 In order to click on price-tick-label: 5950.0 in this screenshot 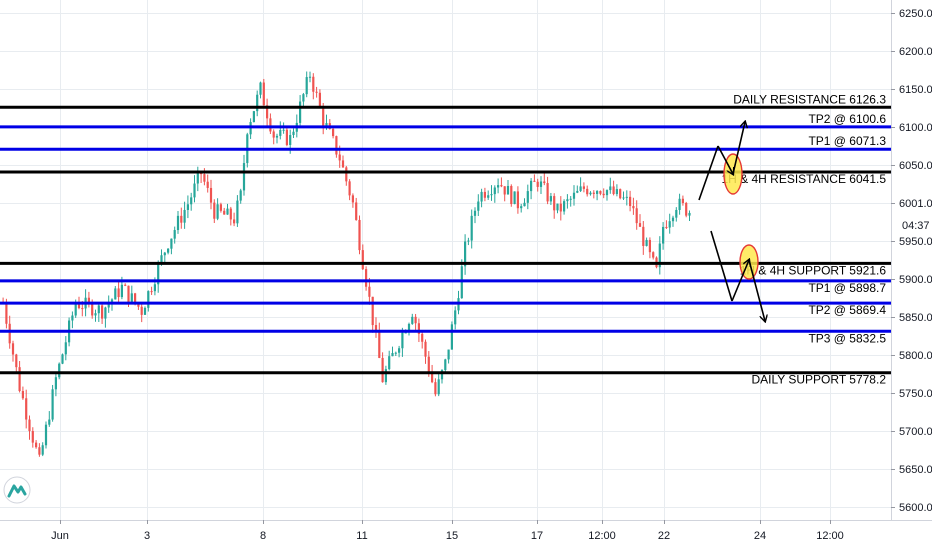, I will do `click(915, 242)`.